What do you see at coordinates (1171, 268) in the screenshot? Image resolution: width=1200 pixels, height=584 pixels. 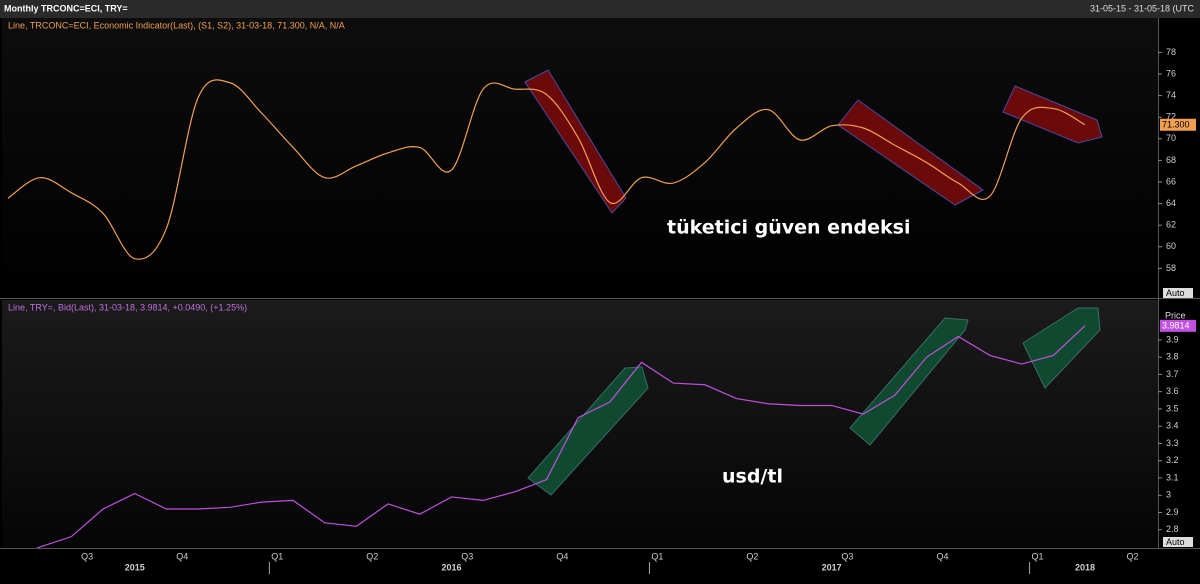 I see `y-tick-label: 58` at bounding box center [1171, 268].